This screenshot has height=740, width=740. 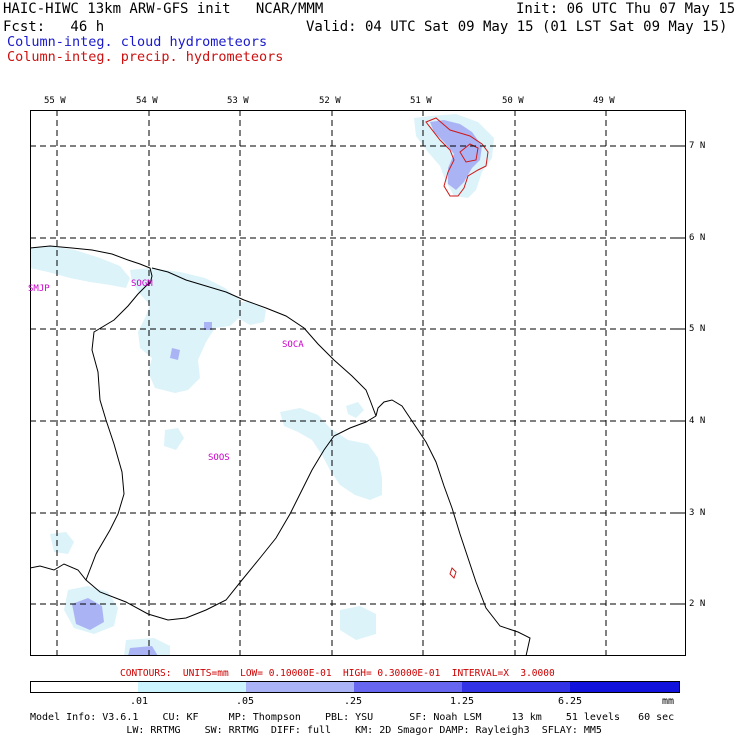 I want to click on lon-label-52w: 52 W, so click(x=330, y=101).